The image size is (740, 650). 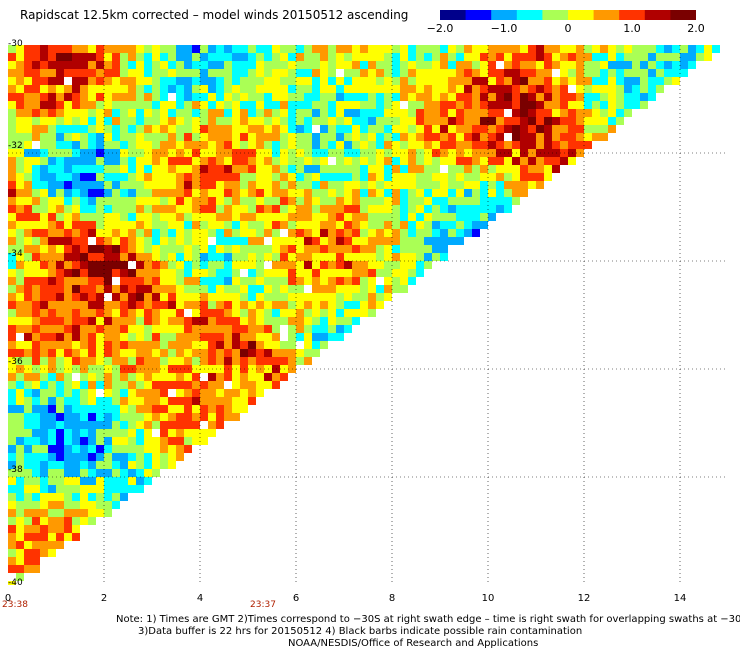 I want to click on colorbar-label-pos1: 1.0, so click(x=632, y=28).